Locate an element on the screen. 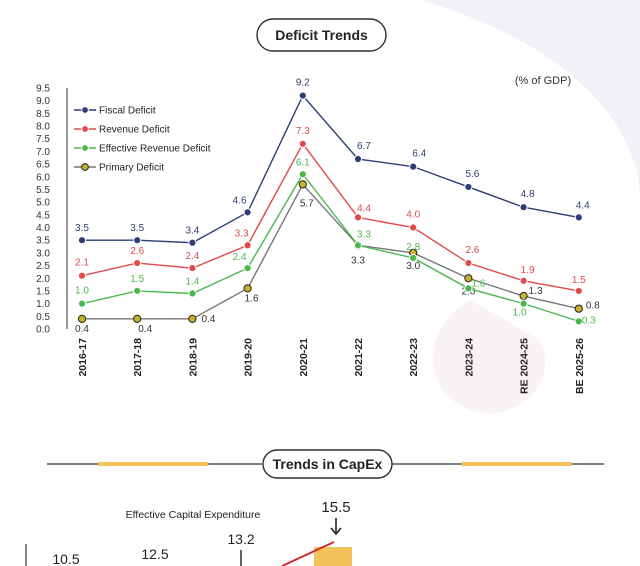 The image size is (640, 566). x-tick-label: 2023-24 is located at coordinates (469, 357).